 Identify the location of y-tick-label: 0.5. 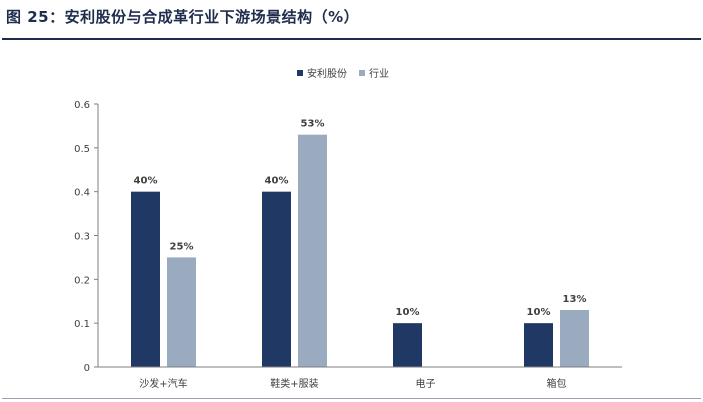
(82, 149).